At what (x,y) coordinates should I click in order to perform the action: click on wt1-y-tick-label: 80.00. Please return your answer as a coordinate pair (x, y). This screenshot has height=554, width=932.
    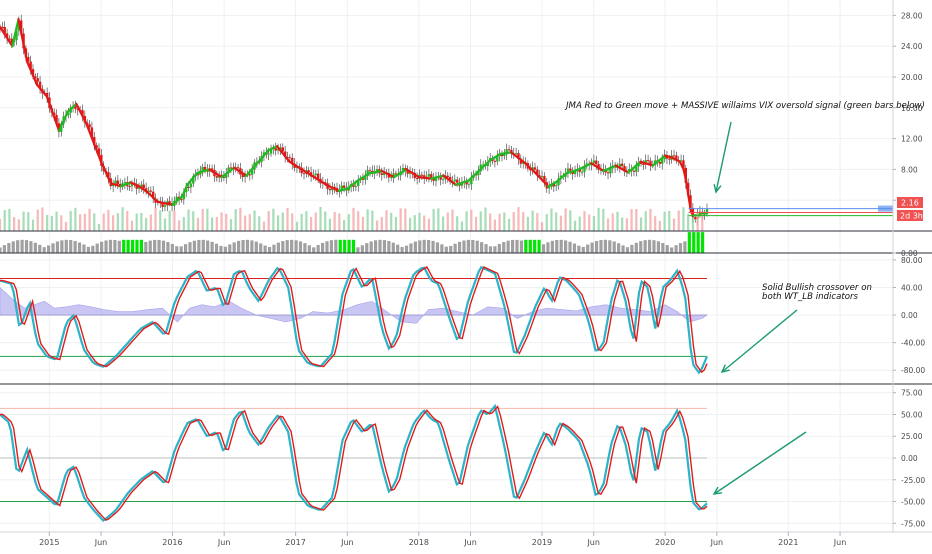
    Looking at the image, I should click on (912, 260).